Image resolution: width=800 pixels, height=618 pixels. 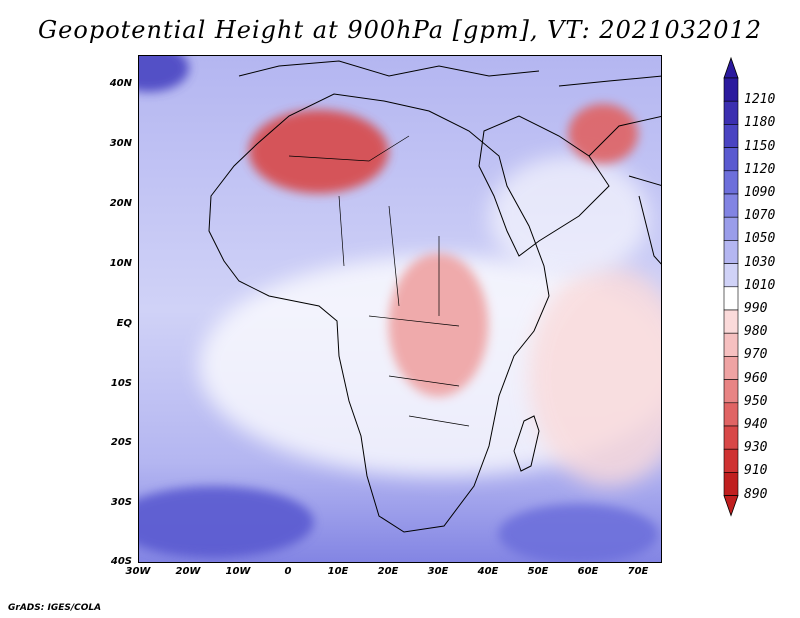 I want to click on region-south-ocean-low-e, so click(x=578, y=533).